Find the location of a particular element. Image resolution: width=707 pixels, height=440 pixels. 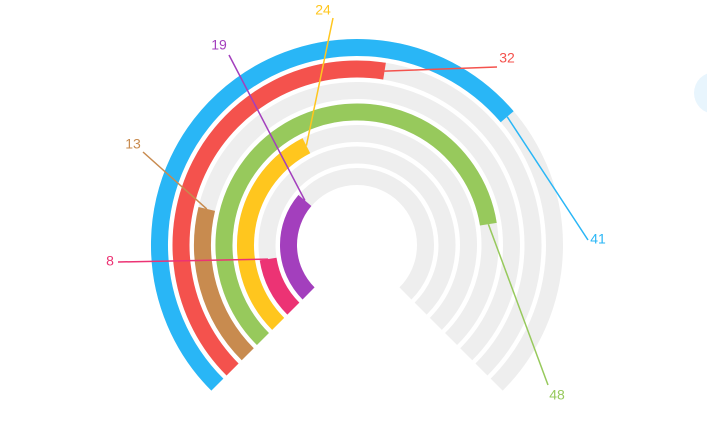

data-label: 32 is located at coordinates (507, 58).